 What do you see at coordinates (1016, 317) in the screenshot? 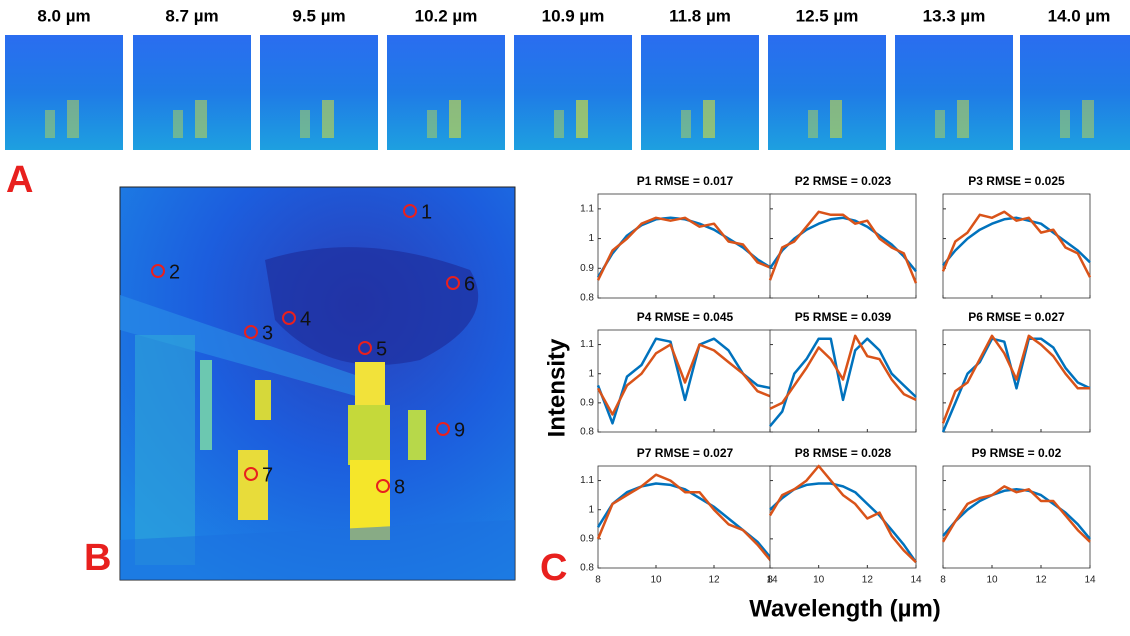
I see `chart-title: P6 RMSE = 0.027` at bounding box center [1016, 317].